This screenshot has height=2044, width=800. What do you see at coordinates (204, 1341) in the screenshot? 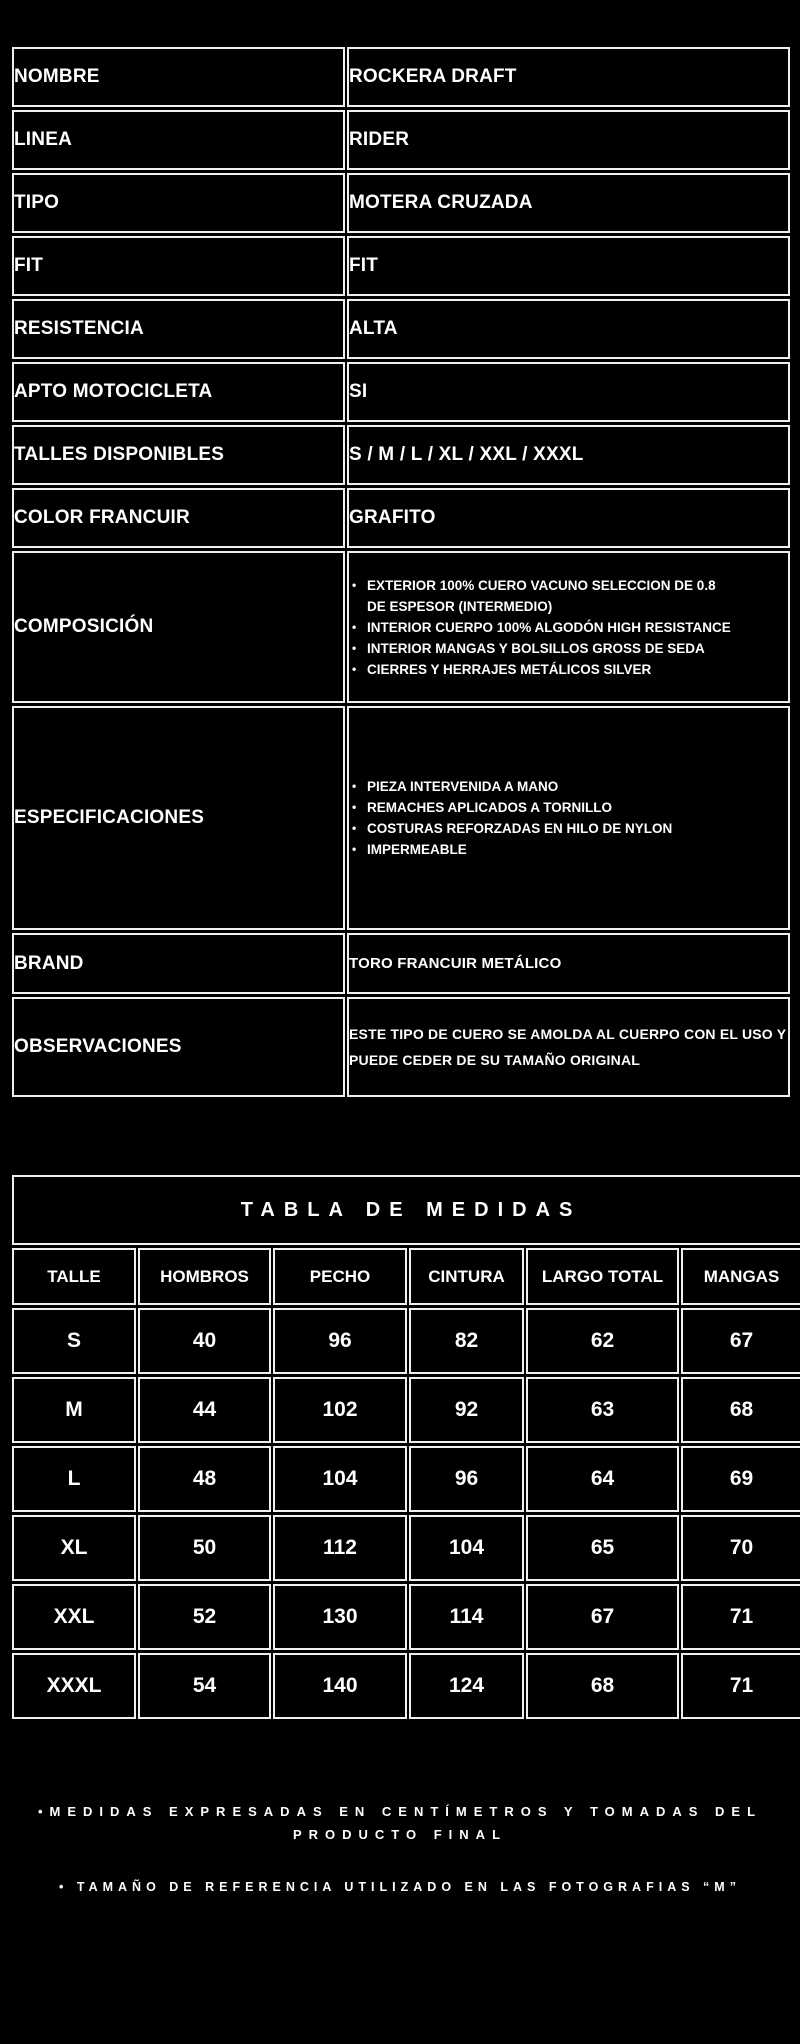
I see `size-chart-cell: 40` at bounding box center [204, 1341].